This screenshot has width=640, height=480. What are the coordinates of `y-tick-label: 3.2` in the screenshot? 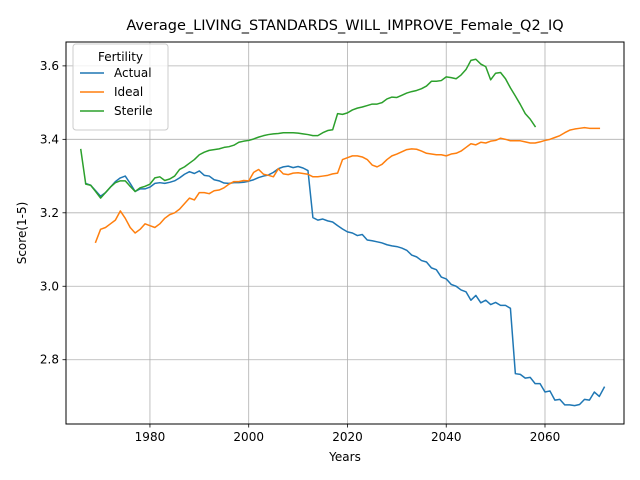 It's located at (49, 213).